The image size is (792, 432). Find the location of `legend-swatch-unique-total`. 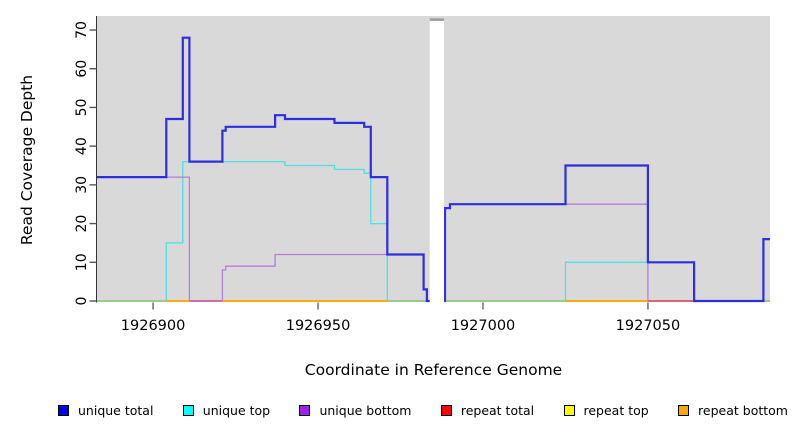

legend-swatch-unique-total is located at coordinates (63, 410).